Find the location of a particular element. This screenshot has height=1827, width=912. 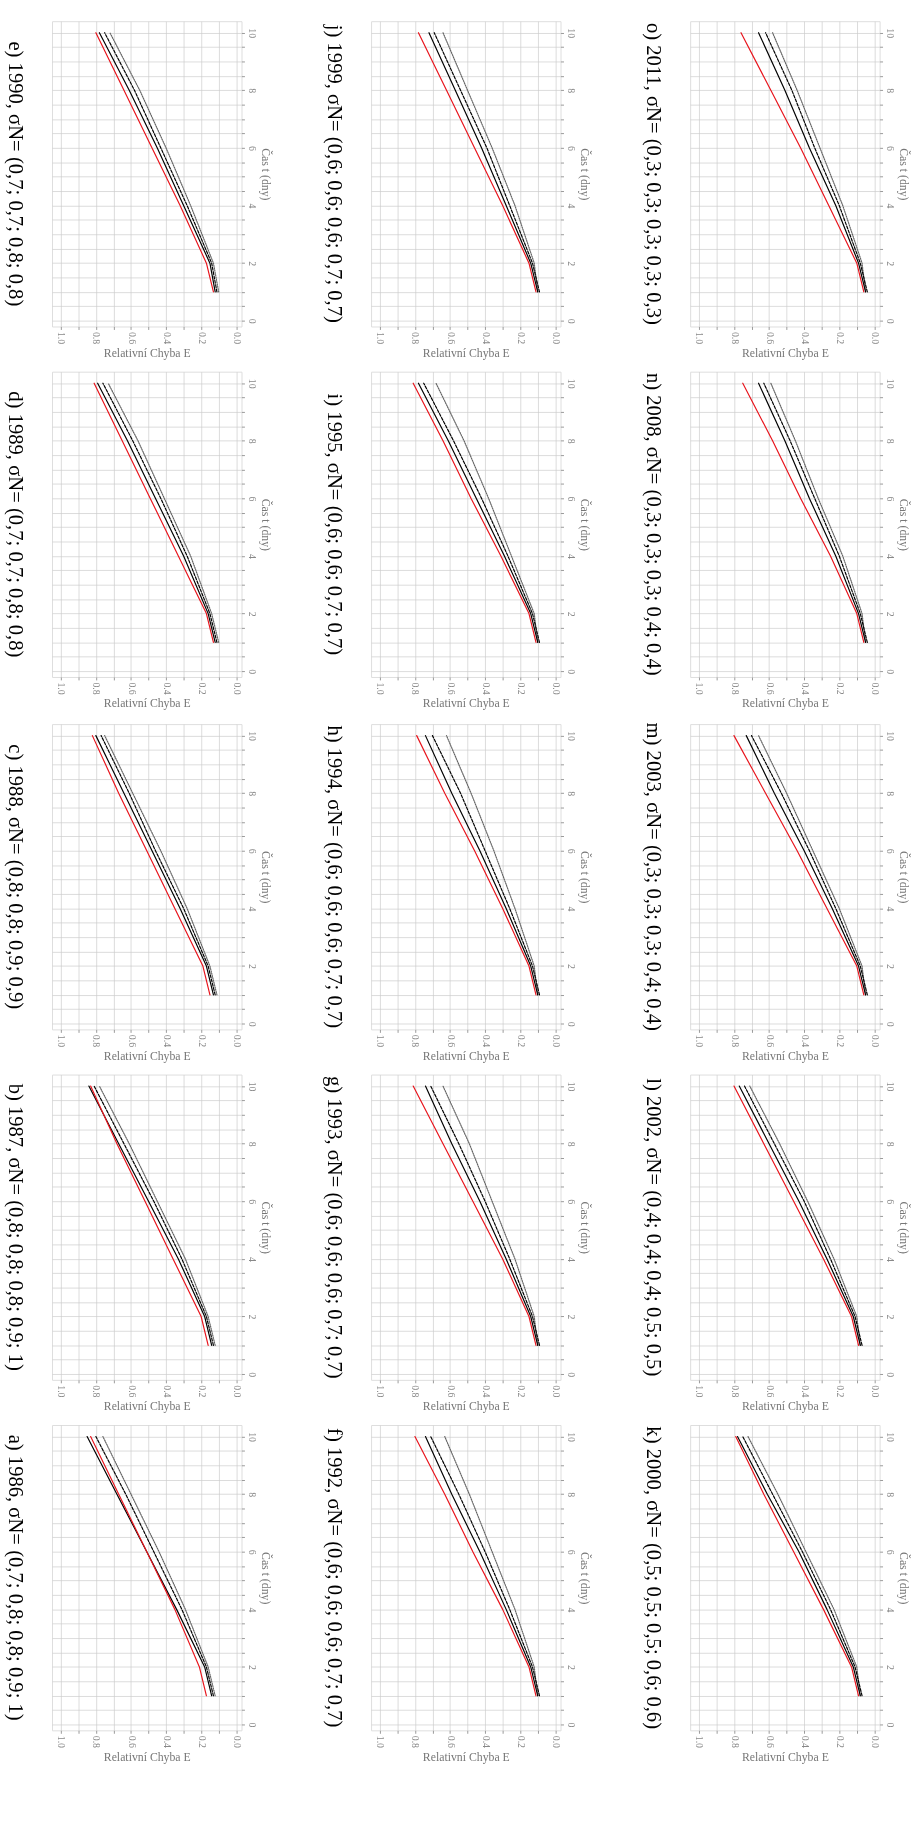

text: k) 2000, σN= (0,5; 0,5; 0,5; 0,6; 0,6) is located at coordinates (653, 1578).